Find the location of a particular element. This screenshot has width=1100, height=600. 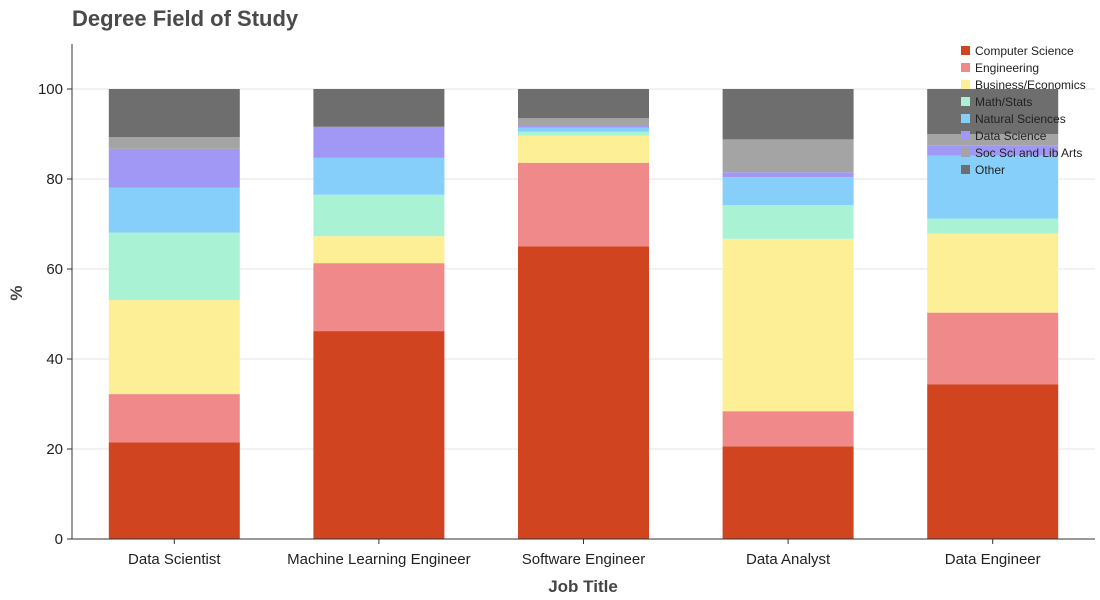

x-axis-title: Job Title is located at coordinates (583, 586).